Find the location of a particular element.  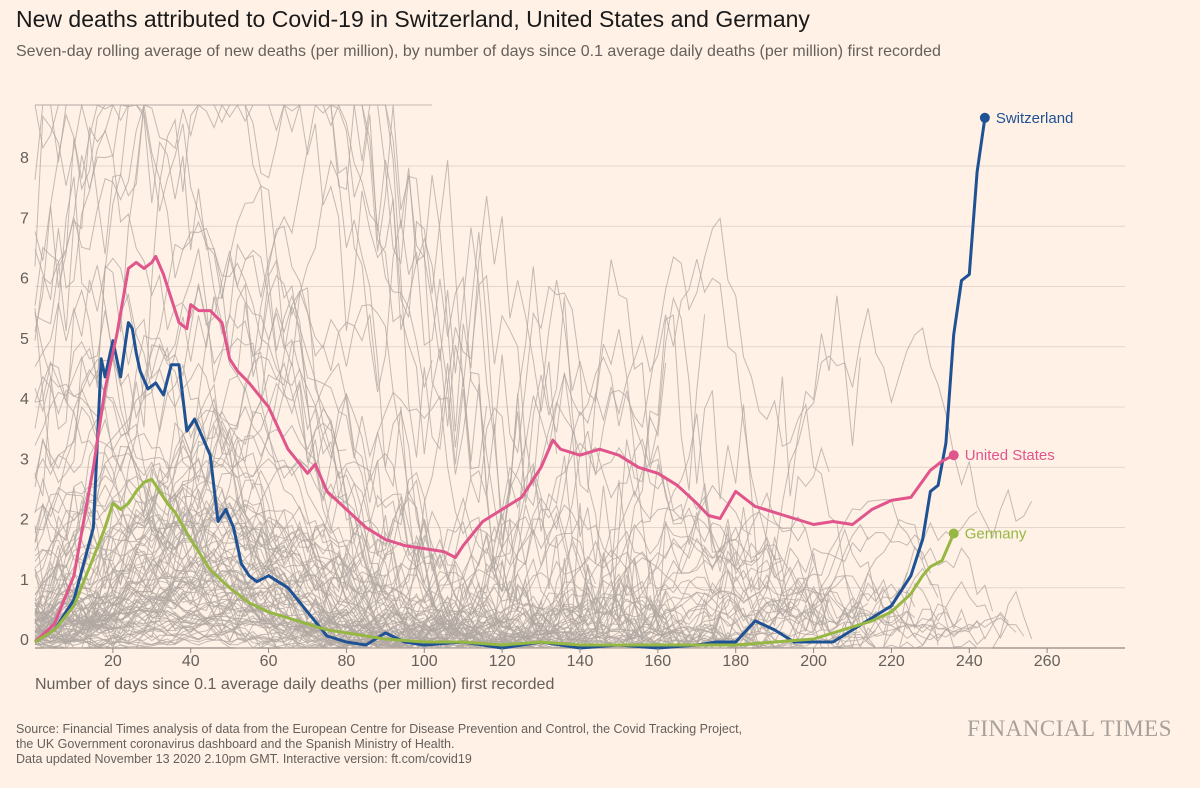

x-tick-label: 160 is located at coordinates (658, 661).